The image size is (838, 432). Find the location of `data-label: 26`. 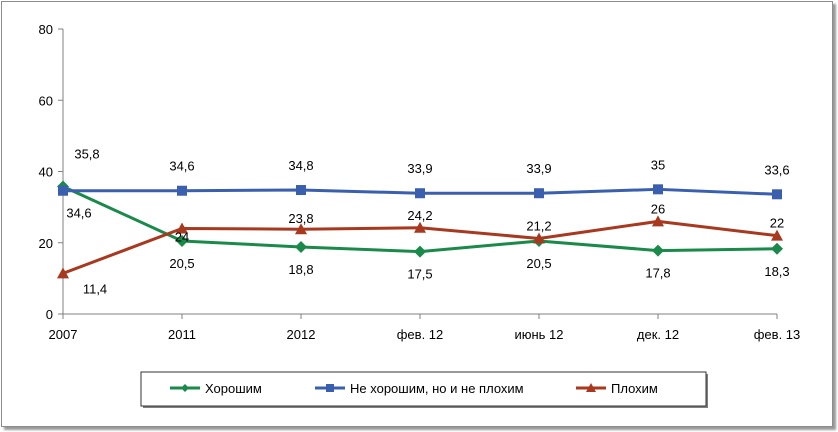

data-label: 26 is located at coordinates (658, 208).